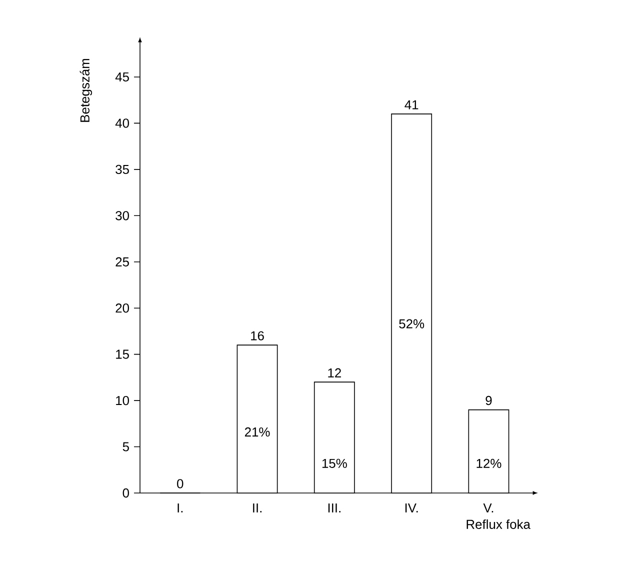 The image size is (621, 573). What do you see at coordinates (123, 308) in the screenshot?
I see `y-tick-label: 20` at bounding box center [123, 308].